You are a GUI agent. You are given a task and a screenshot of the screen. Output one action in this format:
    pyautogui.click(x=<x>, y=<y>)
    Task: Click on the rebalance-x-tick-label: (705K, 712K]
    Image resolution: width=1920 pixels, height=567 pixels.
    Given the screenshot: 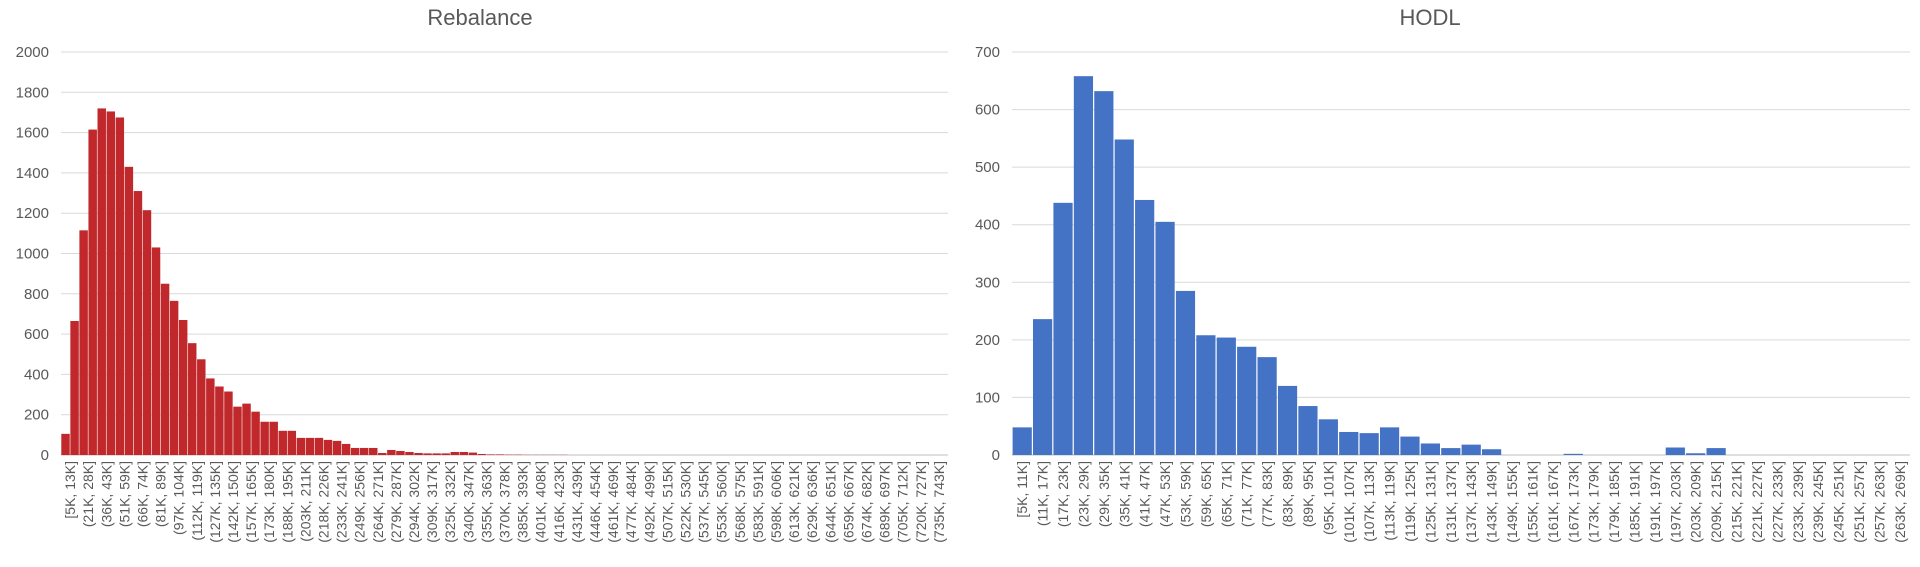 What is the action you would take?
    pyautogui.click(x=903, y=502)
    